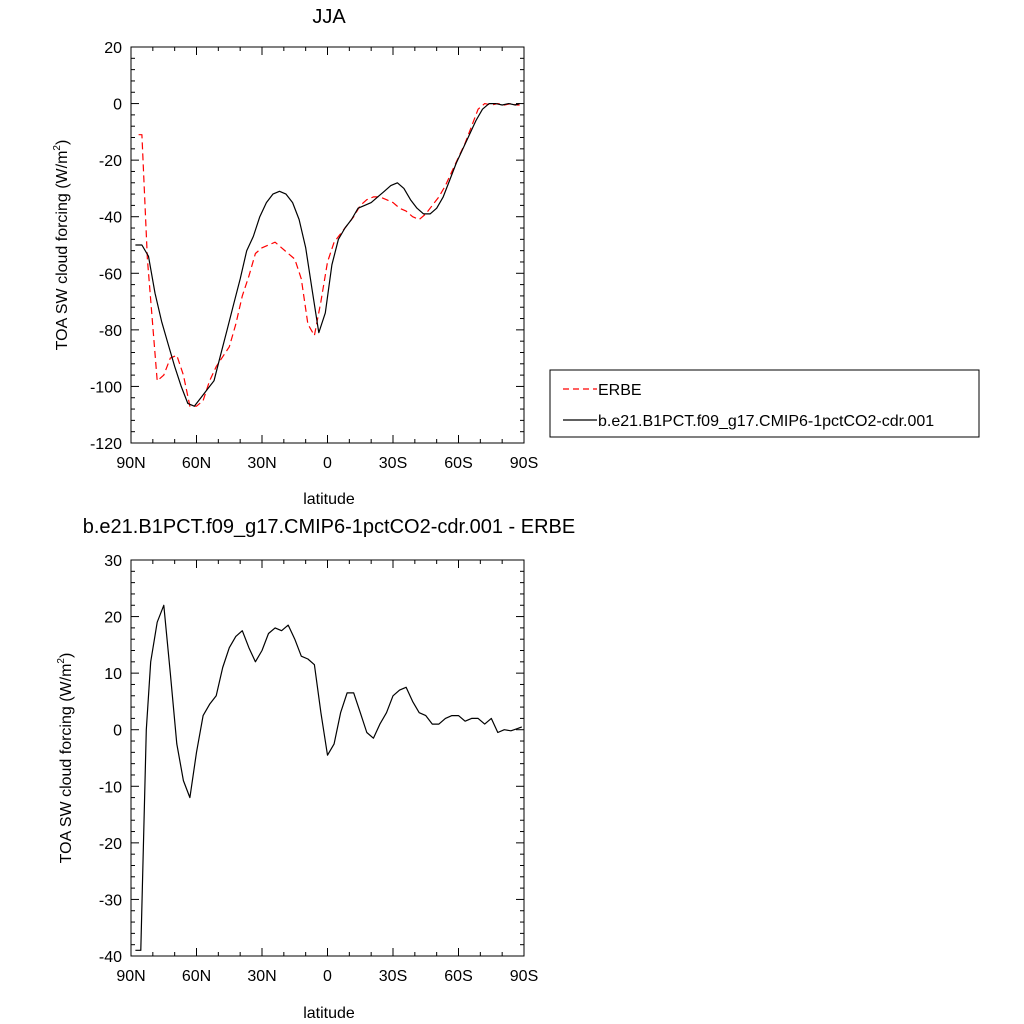  I want to click on legend-box, so click(764, 403).